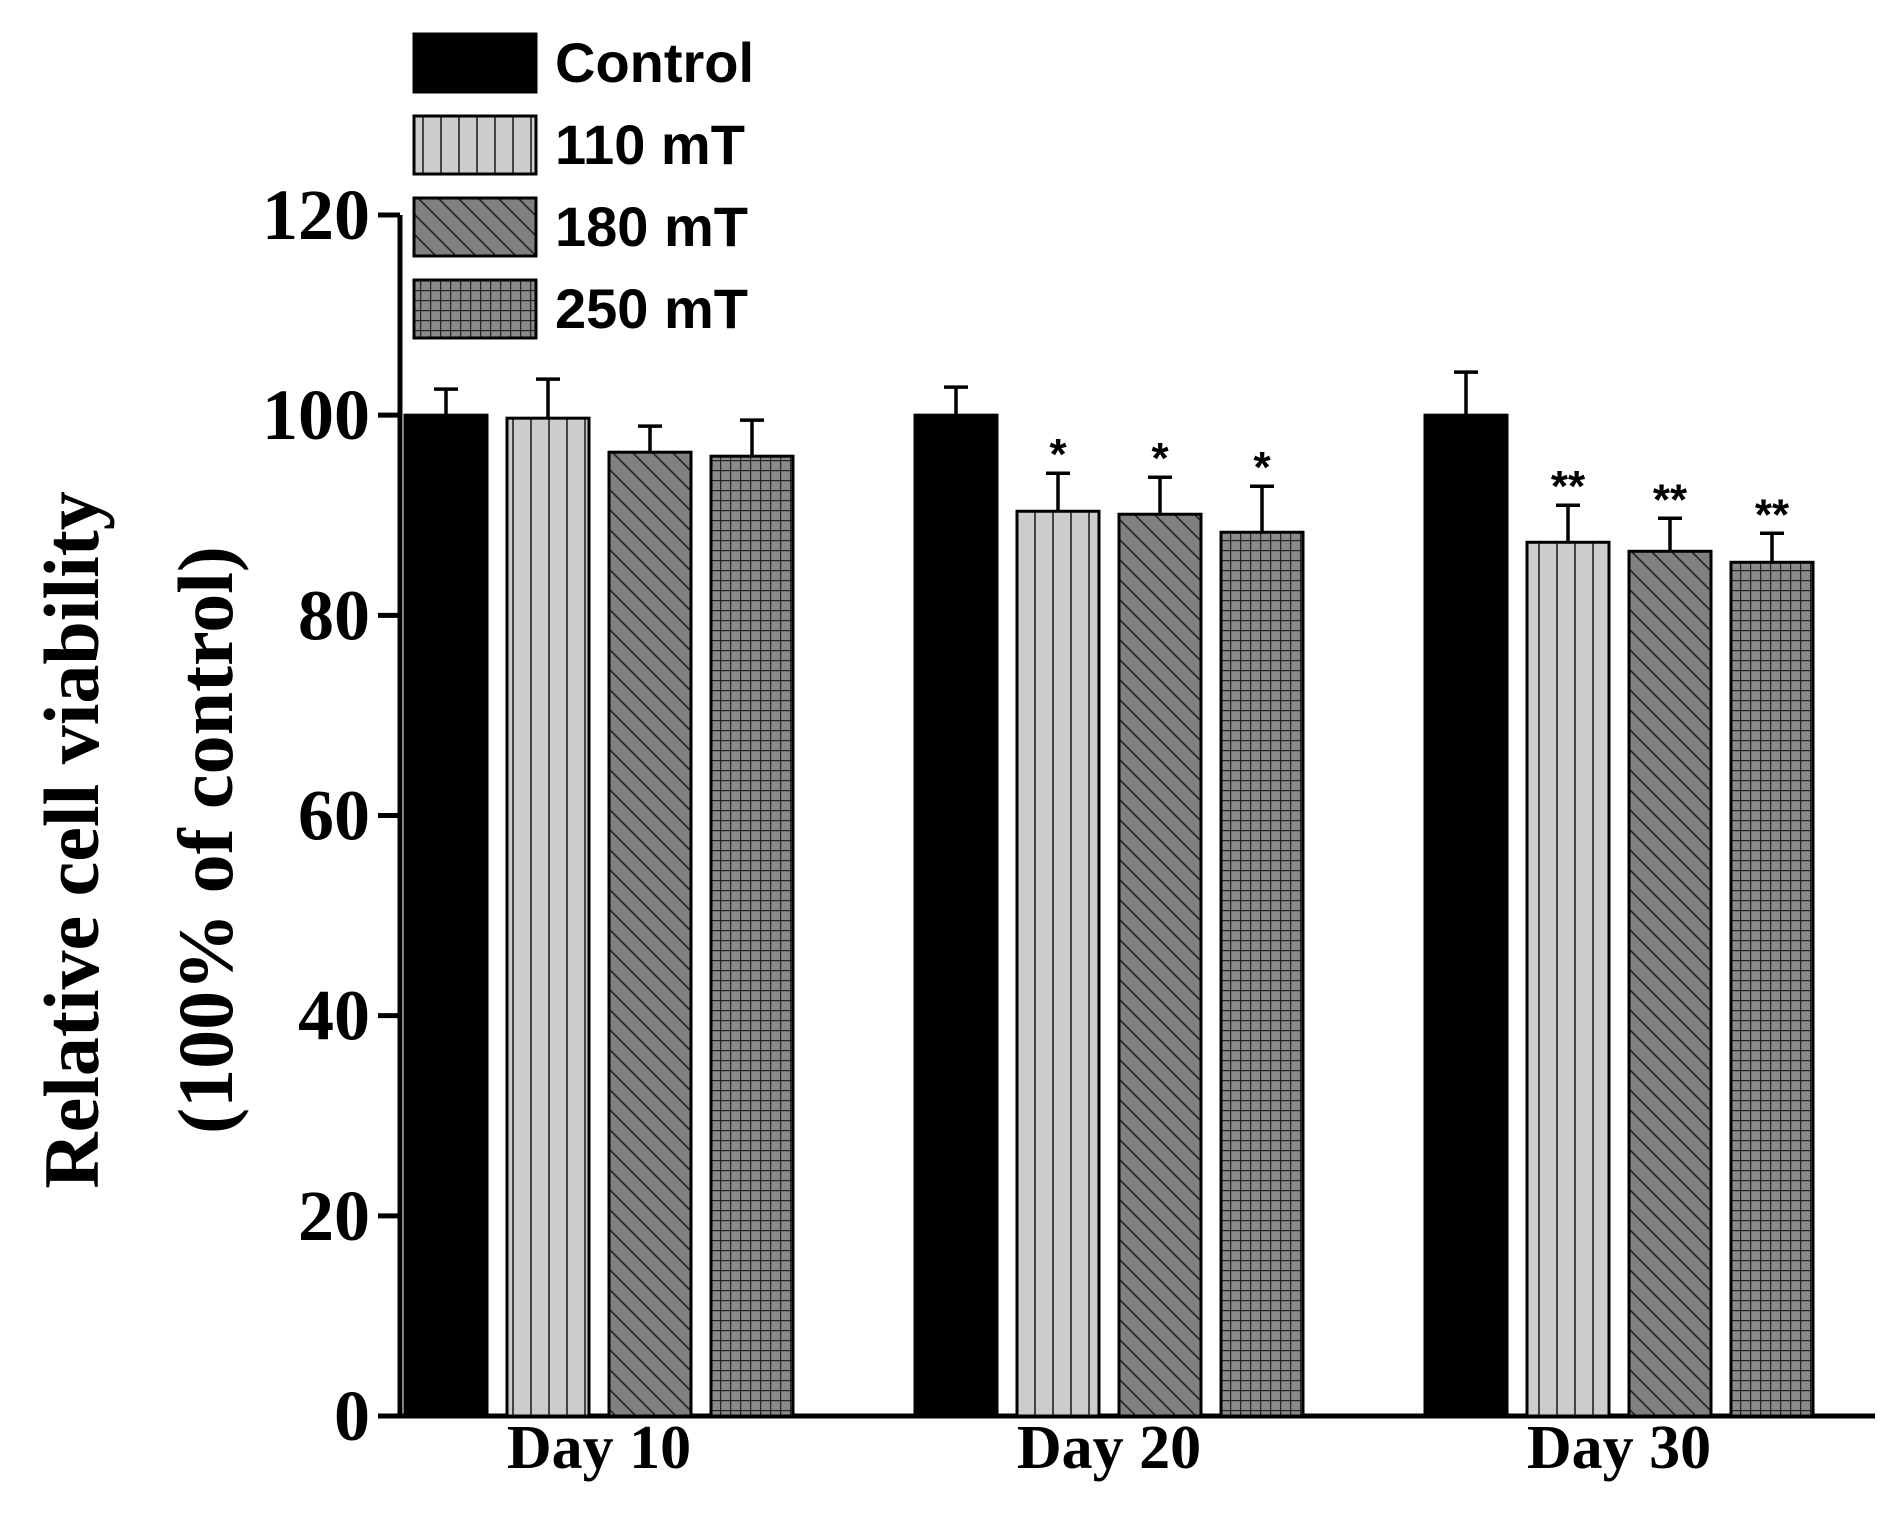 This screenshot has width=1883, height=1516. Describe the element at coordinates (316, 215) in the screenshot. I see `y-tick-label-120: 120` at that location.